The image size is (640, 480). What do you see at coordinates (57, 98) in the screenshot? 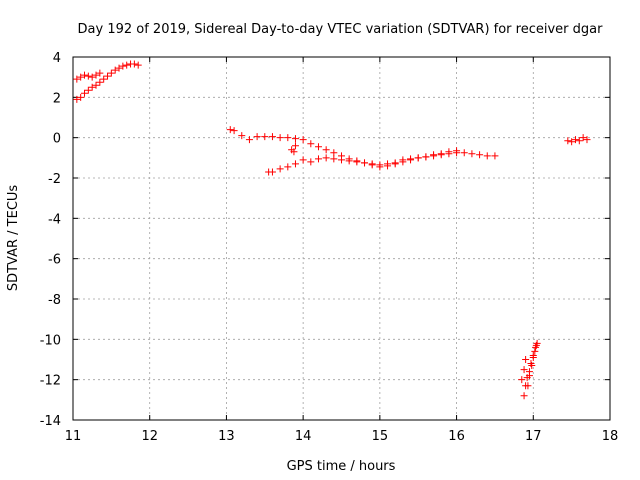
I see `y-tick-label: 2` at bounding box center [57, 98].